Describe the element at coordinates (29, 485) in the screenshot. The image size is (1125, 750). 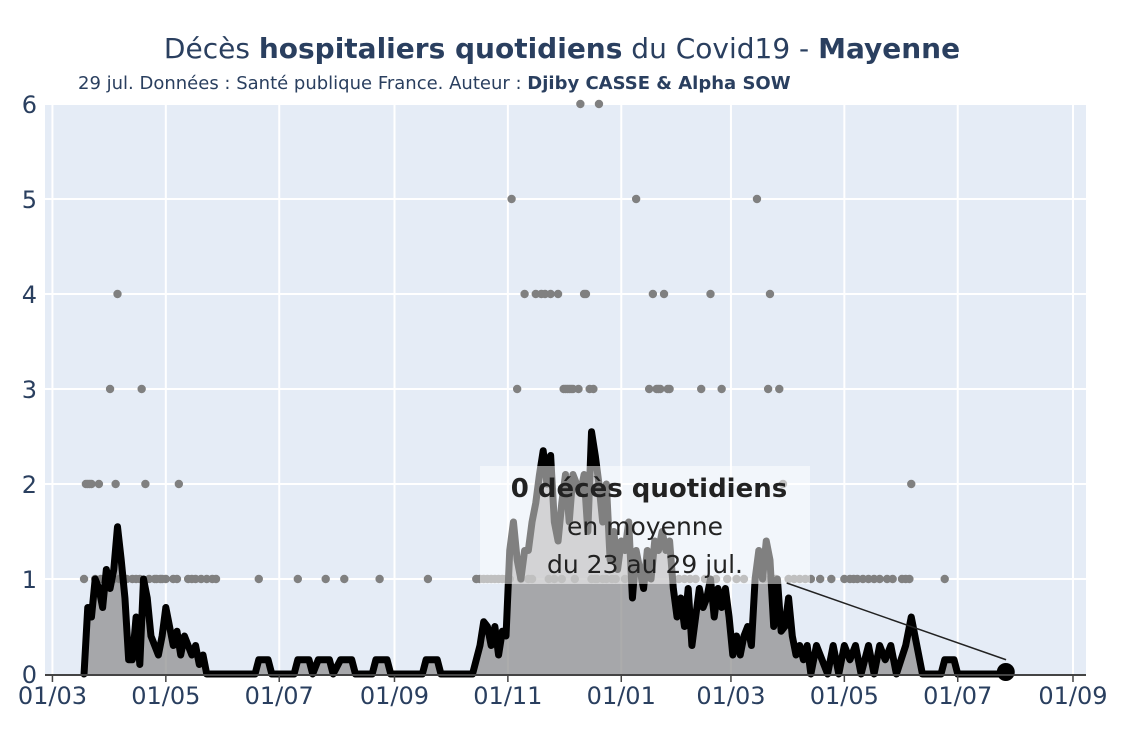
I see `y-tick-label: 2` at that location.